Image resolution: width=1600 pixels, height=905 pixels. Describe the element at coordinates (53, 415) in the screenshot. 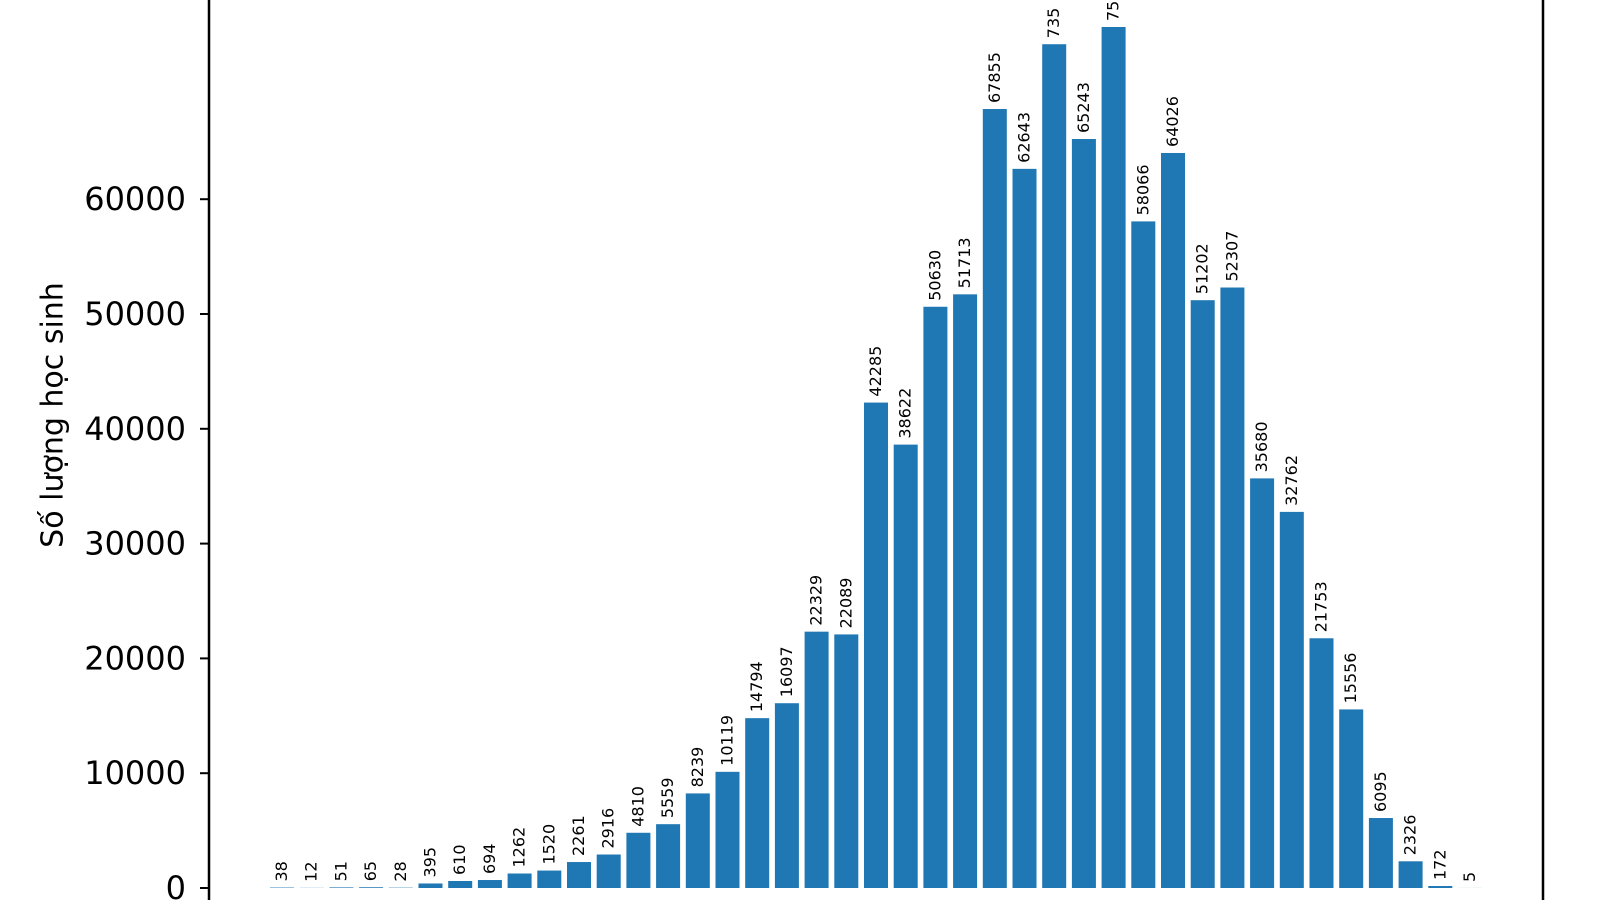

I see `y-axis-label: Số lượng học sinh` at that location.